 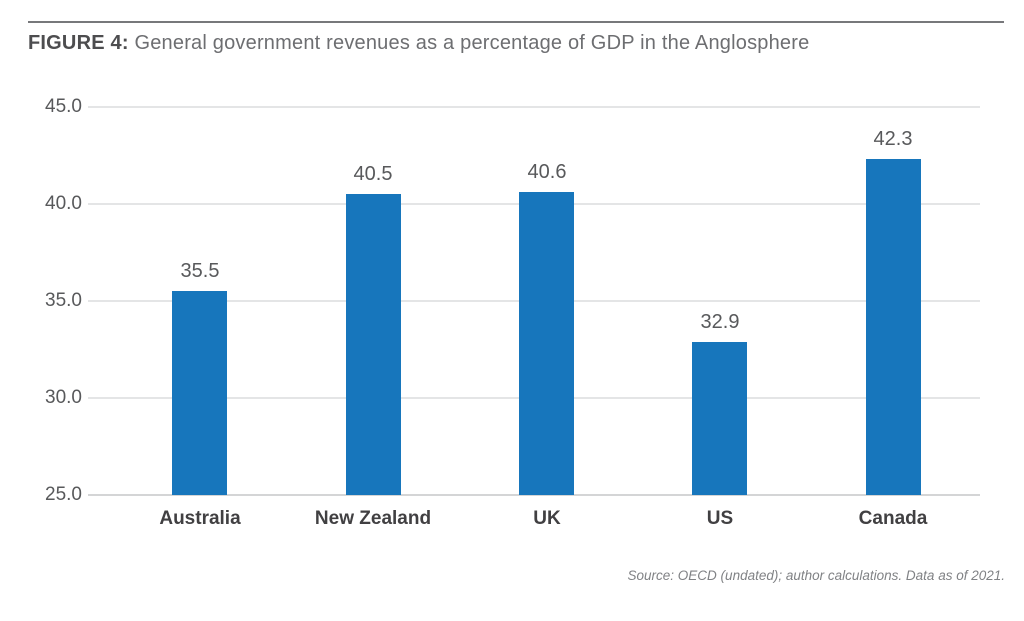 I want to click on value-label-us: 32.9, so click(x=720, y=322).